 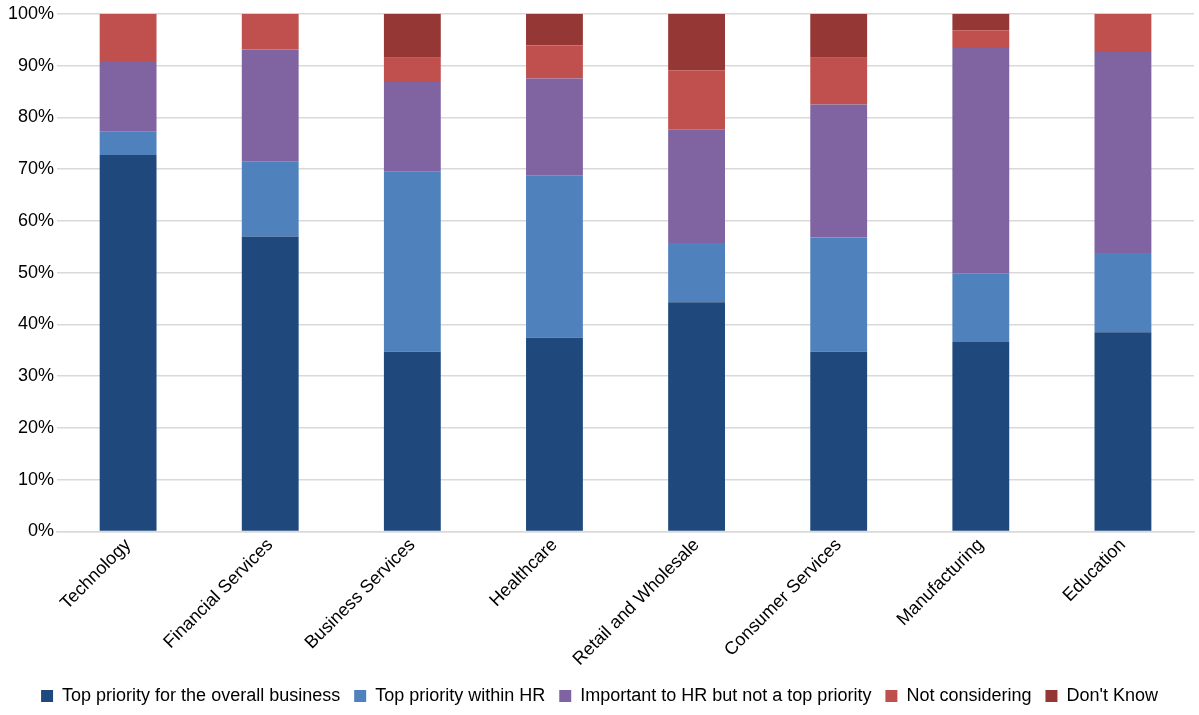 I want to click on y-tick-label: 10%, so click(x=36, y=478).